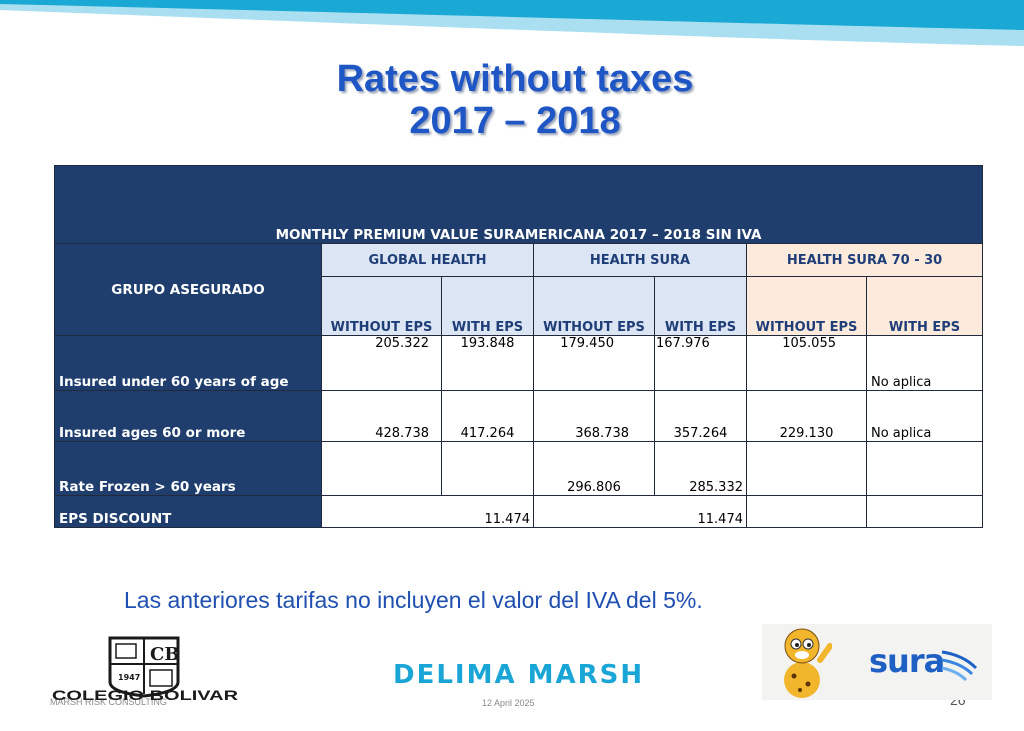 The width and height of the screenshot is (1024, 731). I want to click on row-label-under-60: Insured under 60 years of age, so click(188, 363).